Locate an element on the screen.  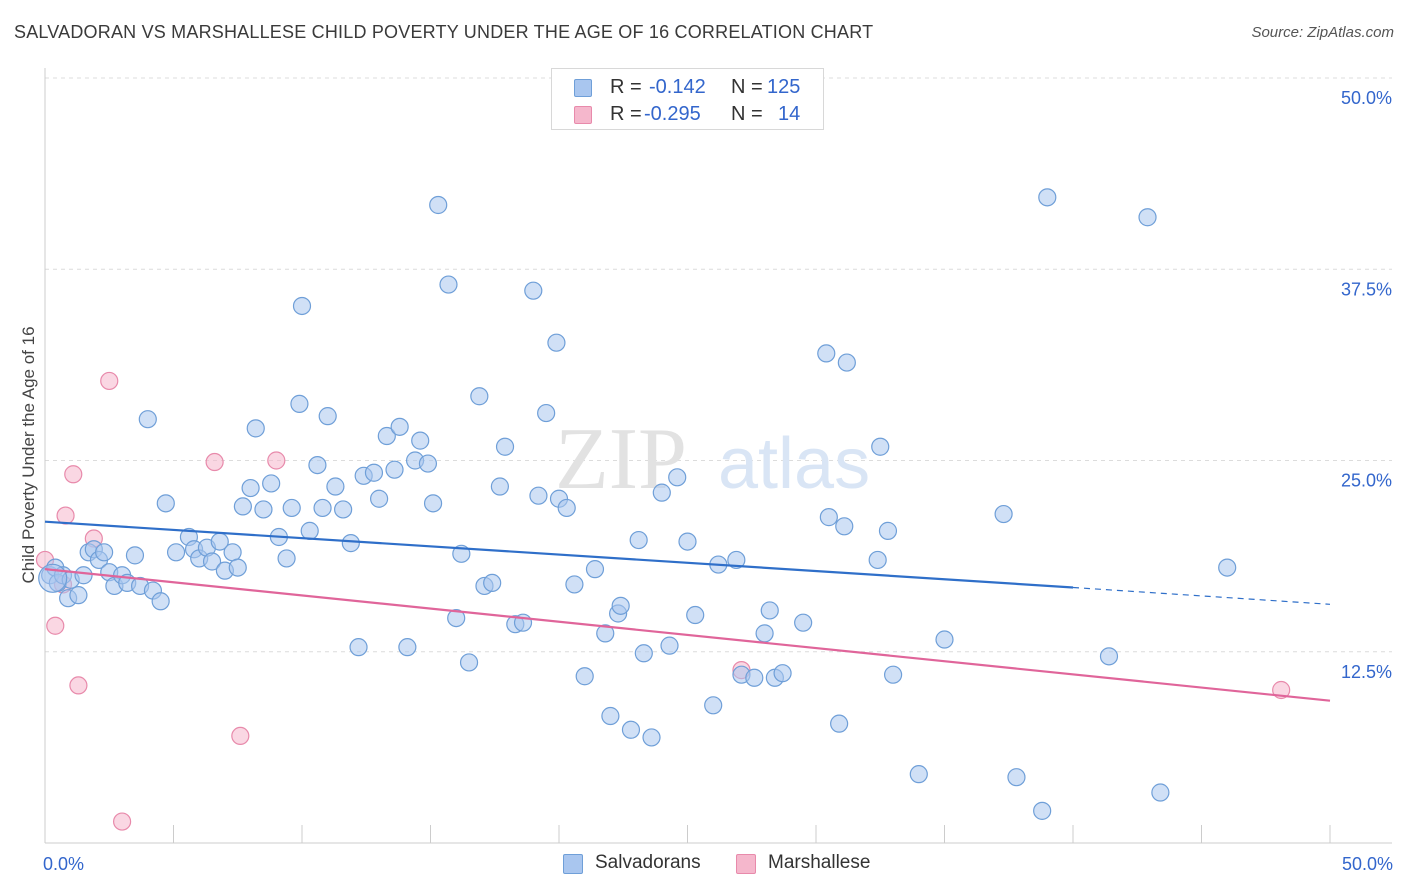
y-tick-label: 25.0% is located at coordinates (1366, 481).